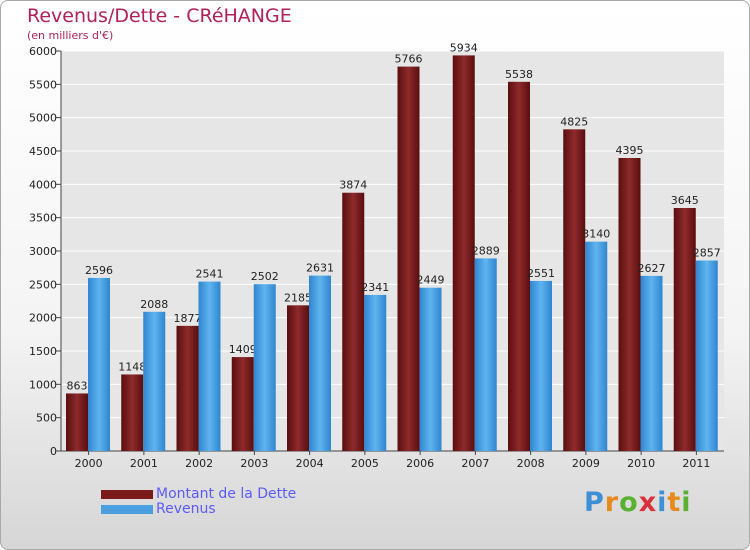  I want to click on y-tick-label: 1000, so click(43, 384).